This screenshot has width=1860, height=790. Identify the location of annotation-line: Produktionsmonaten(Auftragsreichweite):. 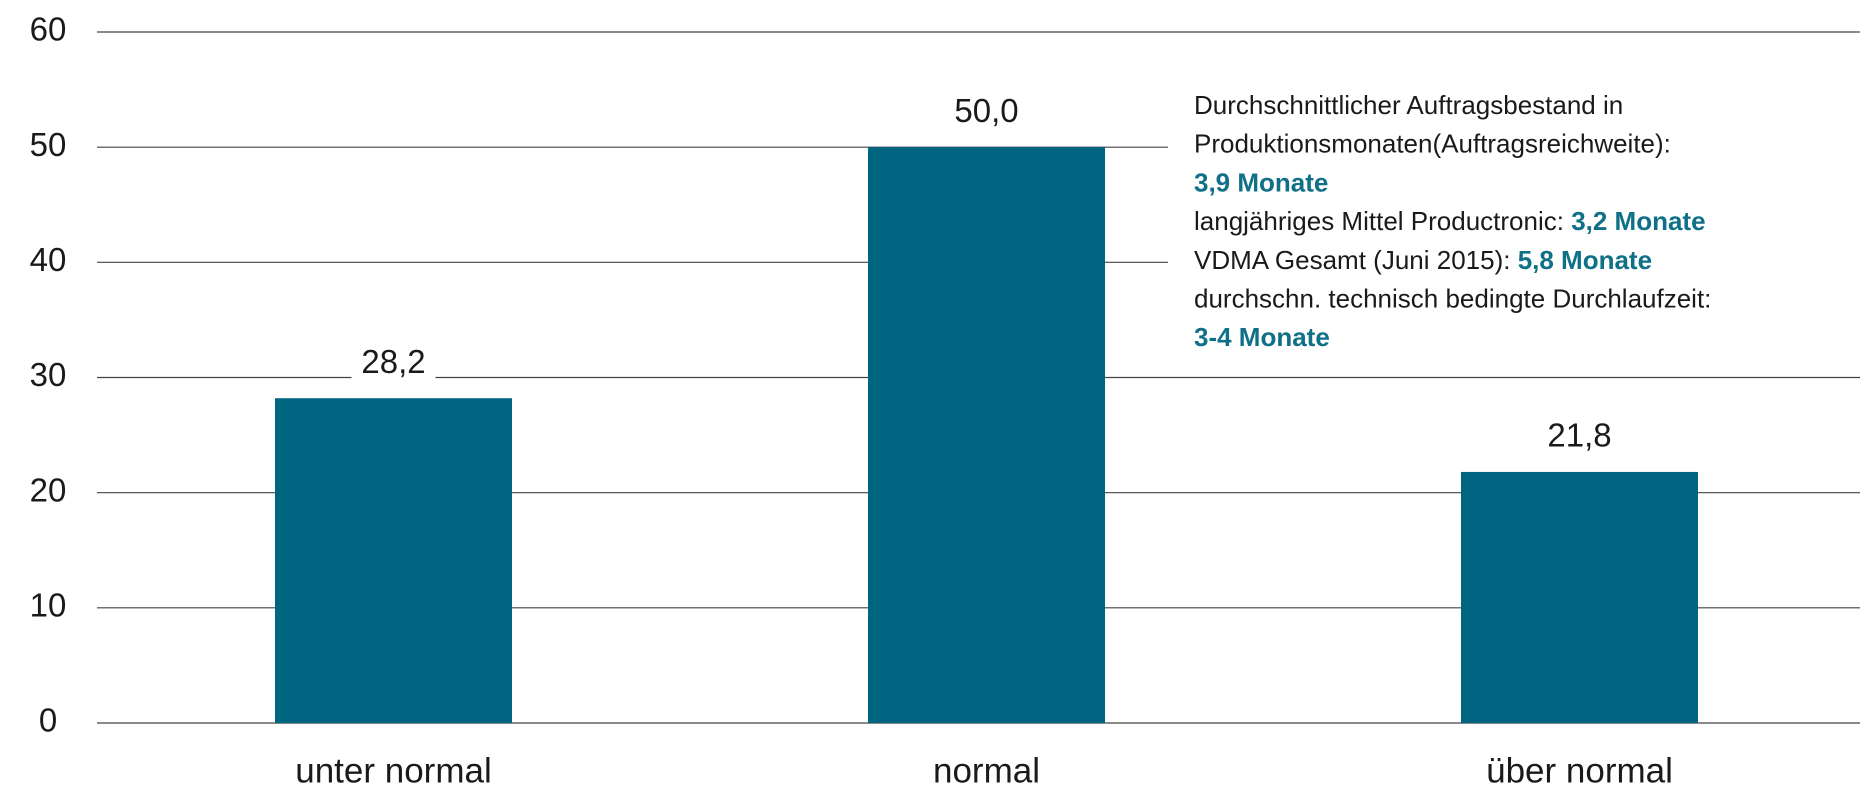
(1432, 144).